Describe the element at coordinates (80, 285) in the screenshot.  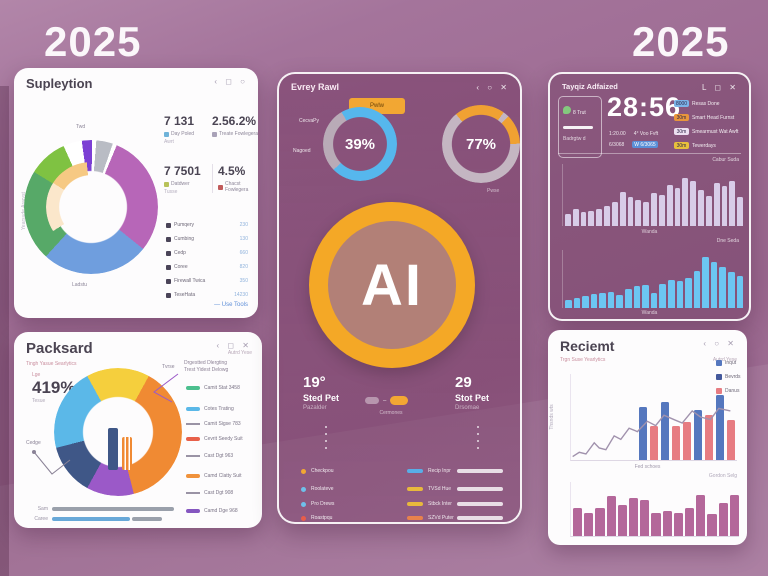
I see `donut-bottom-label: Ladstu` at that location.